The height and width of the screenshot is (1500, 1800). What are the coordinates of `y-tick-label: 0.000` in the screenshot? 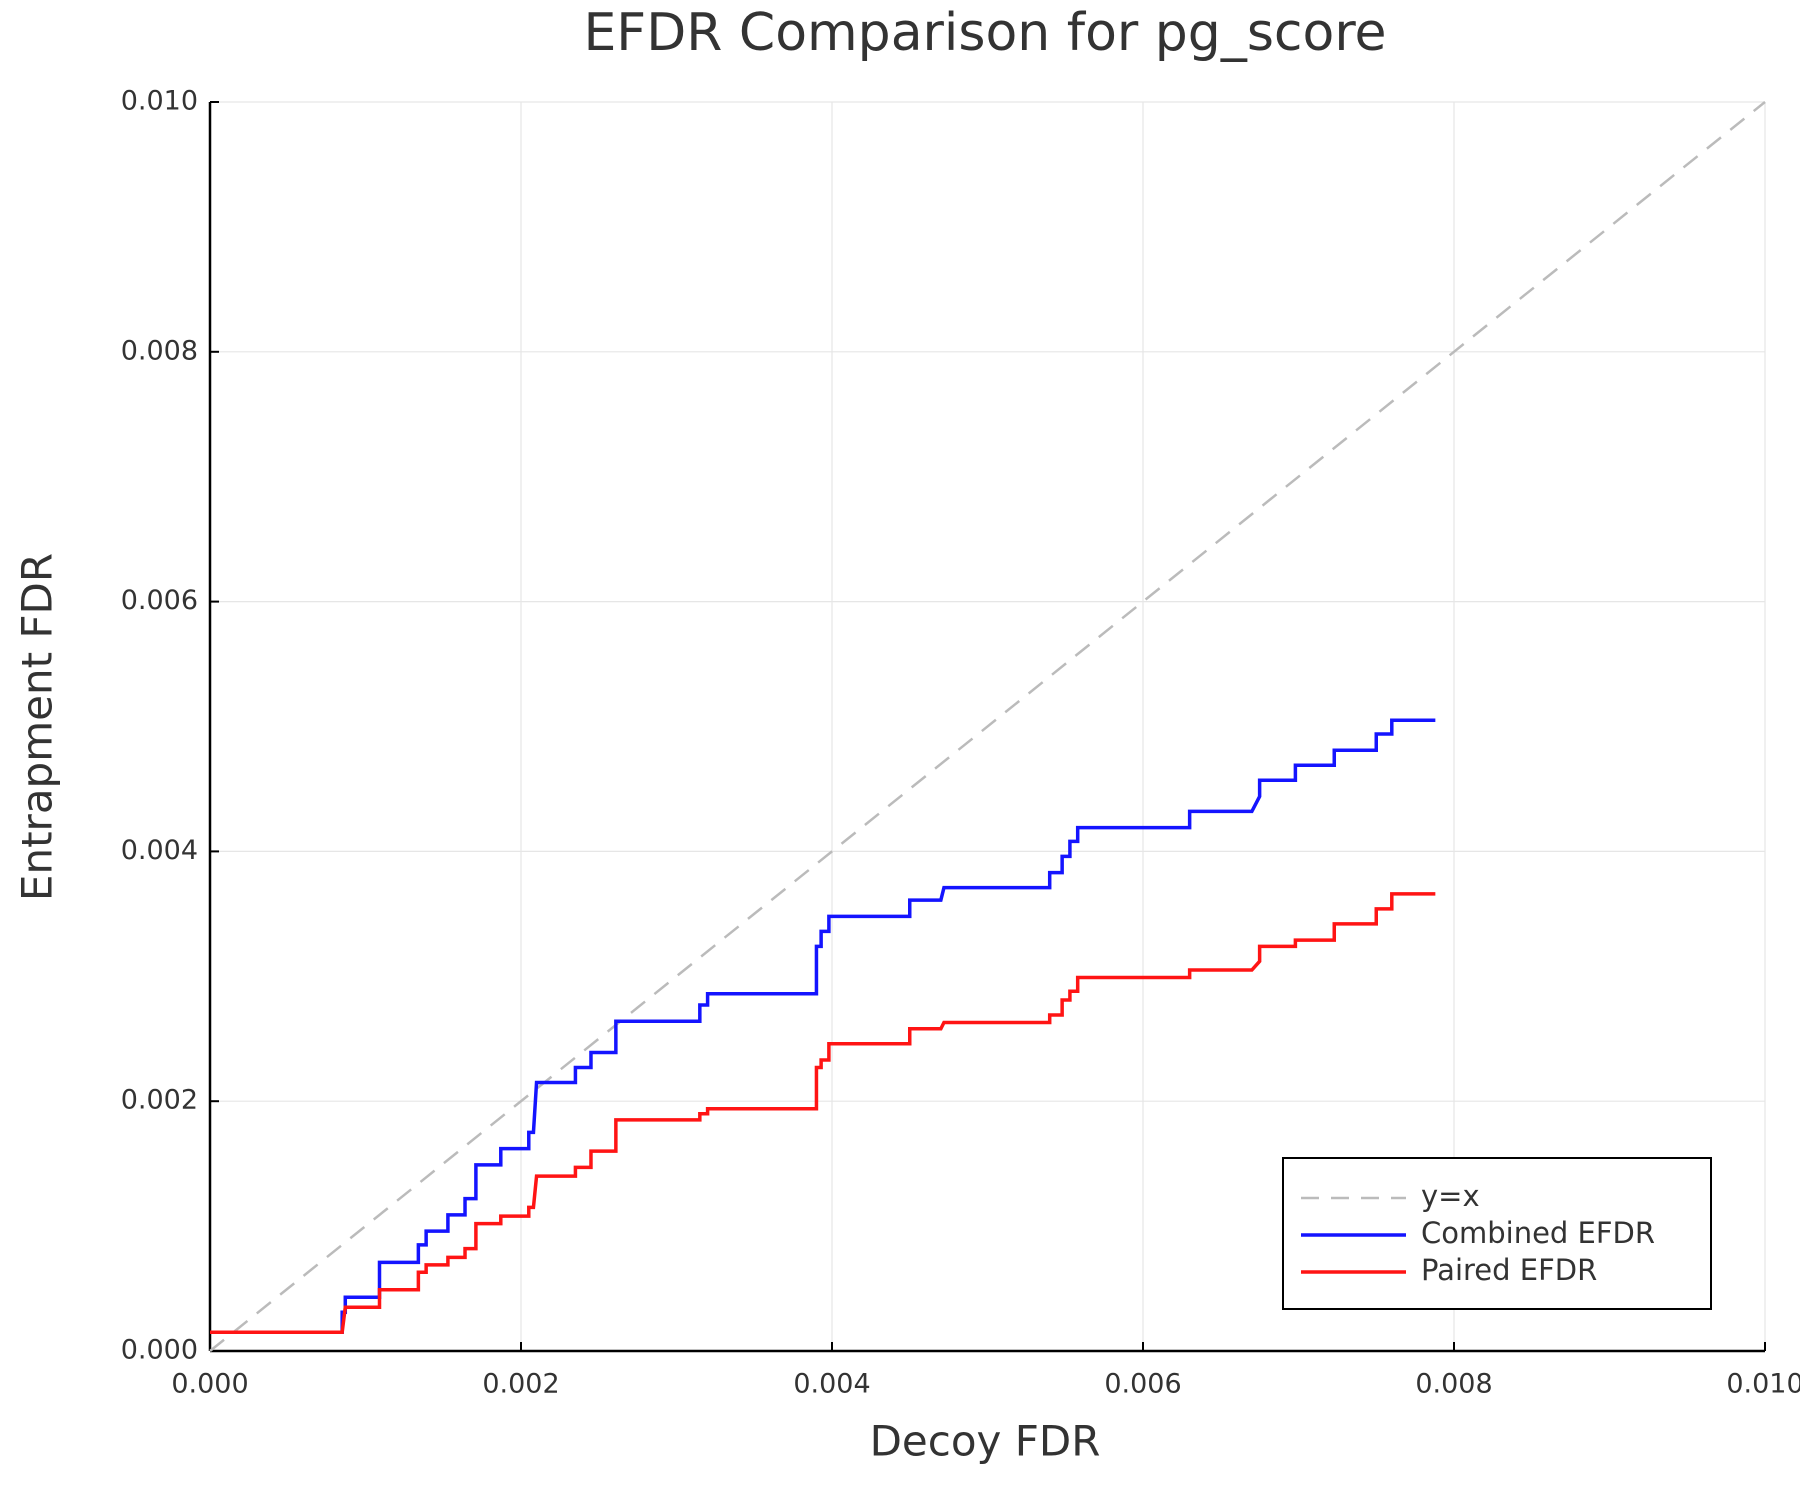 It's located at (159, 1350).